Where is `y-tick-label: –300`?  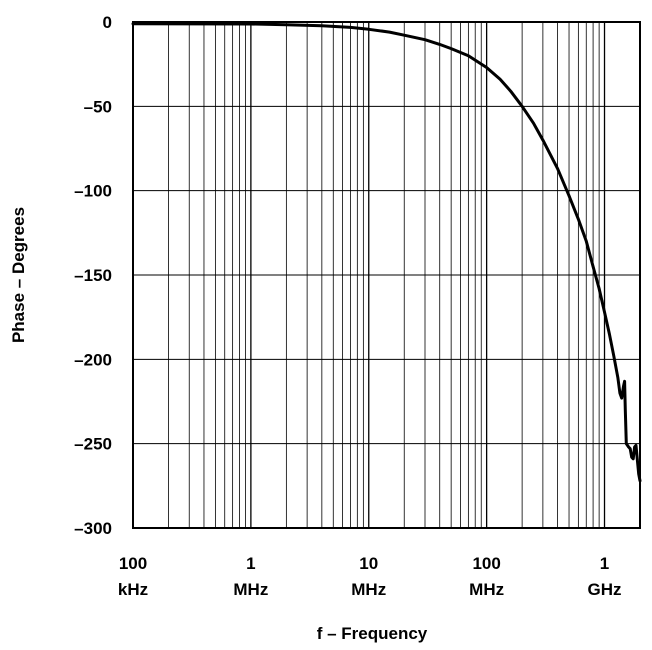 y-tick-label: –300 is located at coordinates (93, 528).